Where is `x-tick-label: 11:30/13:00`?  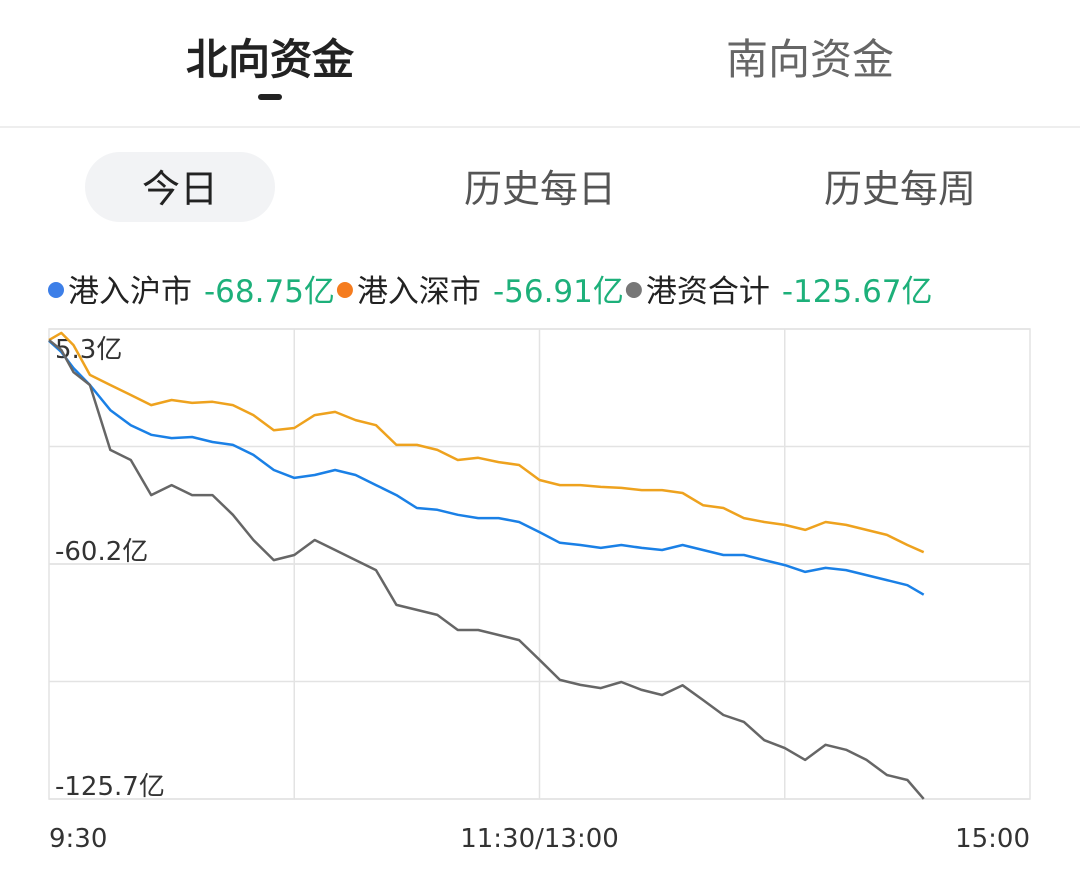 x-tick-label: 11:30/13:00 is located at coordinates (539, 839).